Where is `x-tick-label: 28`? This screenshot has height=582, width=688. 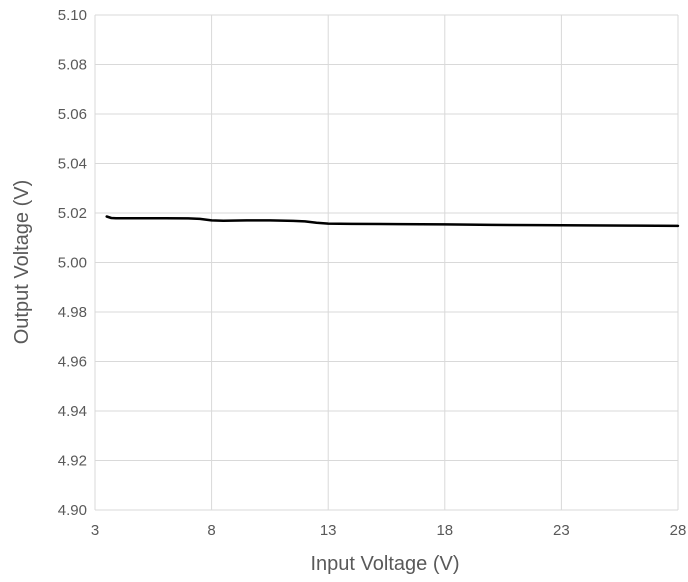 x-tick-label: 28 is located at coordinates (678, 530).